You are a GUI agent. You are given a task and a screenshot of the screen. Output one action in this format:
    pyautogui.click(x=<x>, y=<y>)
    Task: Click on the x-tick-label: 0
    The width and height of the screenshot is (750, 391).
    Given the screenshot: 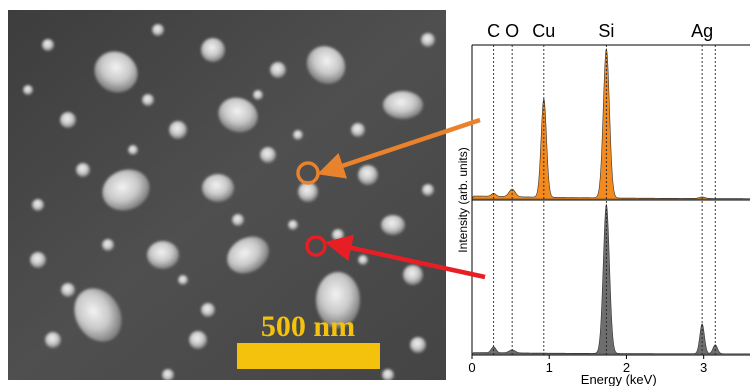 What is the action you would take?
    pyautogui.click(x=471, y=367)
    